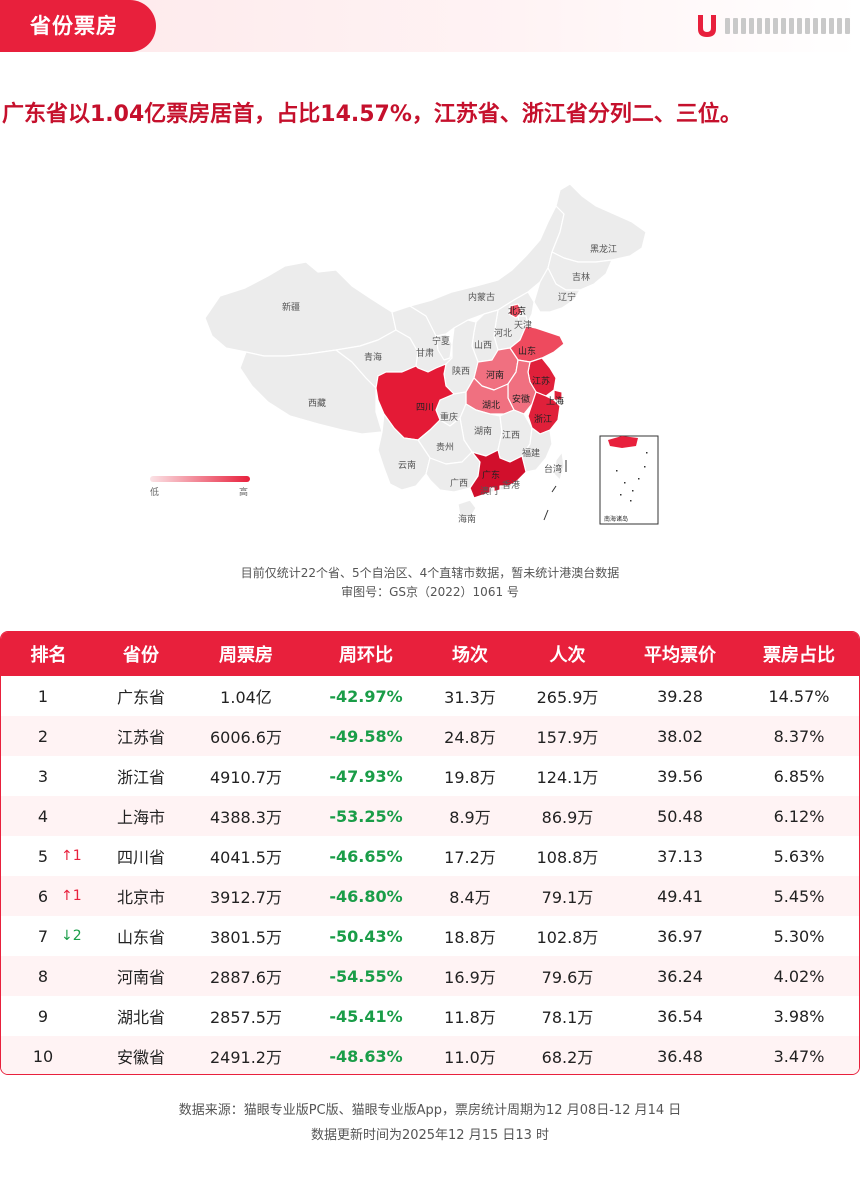 The height and width of the screenshot is (1193, 860). What do you see at coordinates (680, 1016) in the screenshot?
I see `avg-price-cell: 36.54` at bounding box center [680, 1016].